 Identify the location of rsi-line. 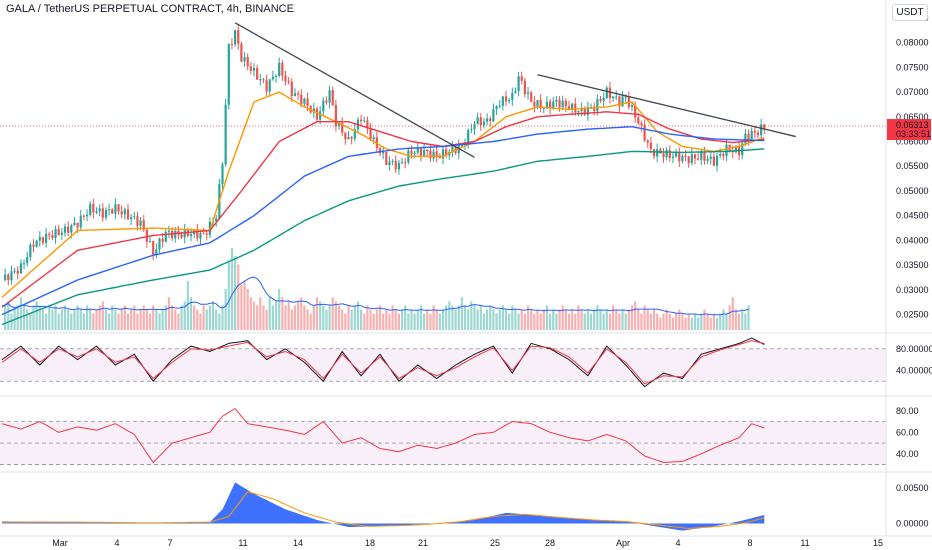
(383, 435).